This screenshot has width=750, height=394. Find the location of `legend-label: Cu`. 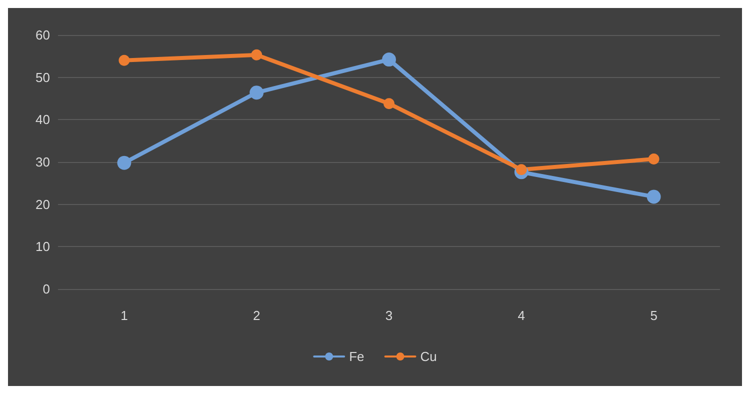

legend-label: Cu is located at coordinates (428, 356).